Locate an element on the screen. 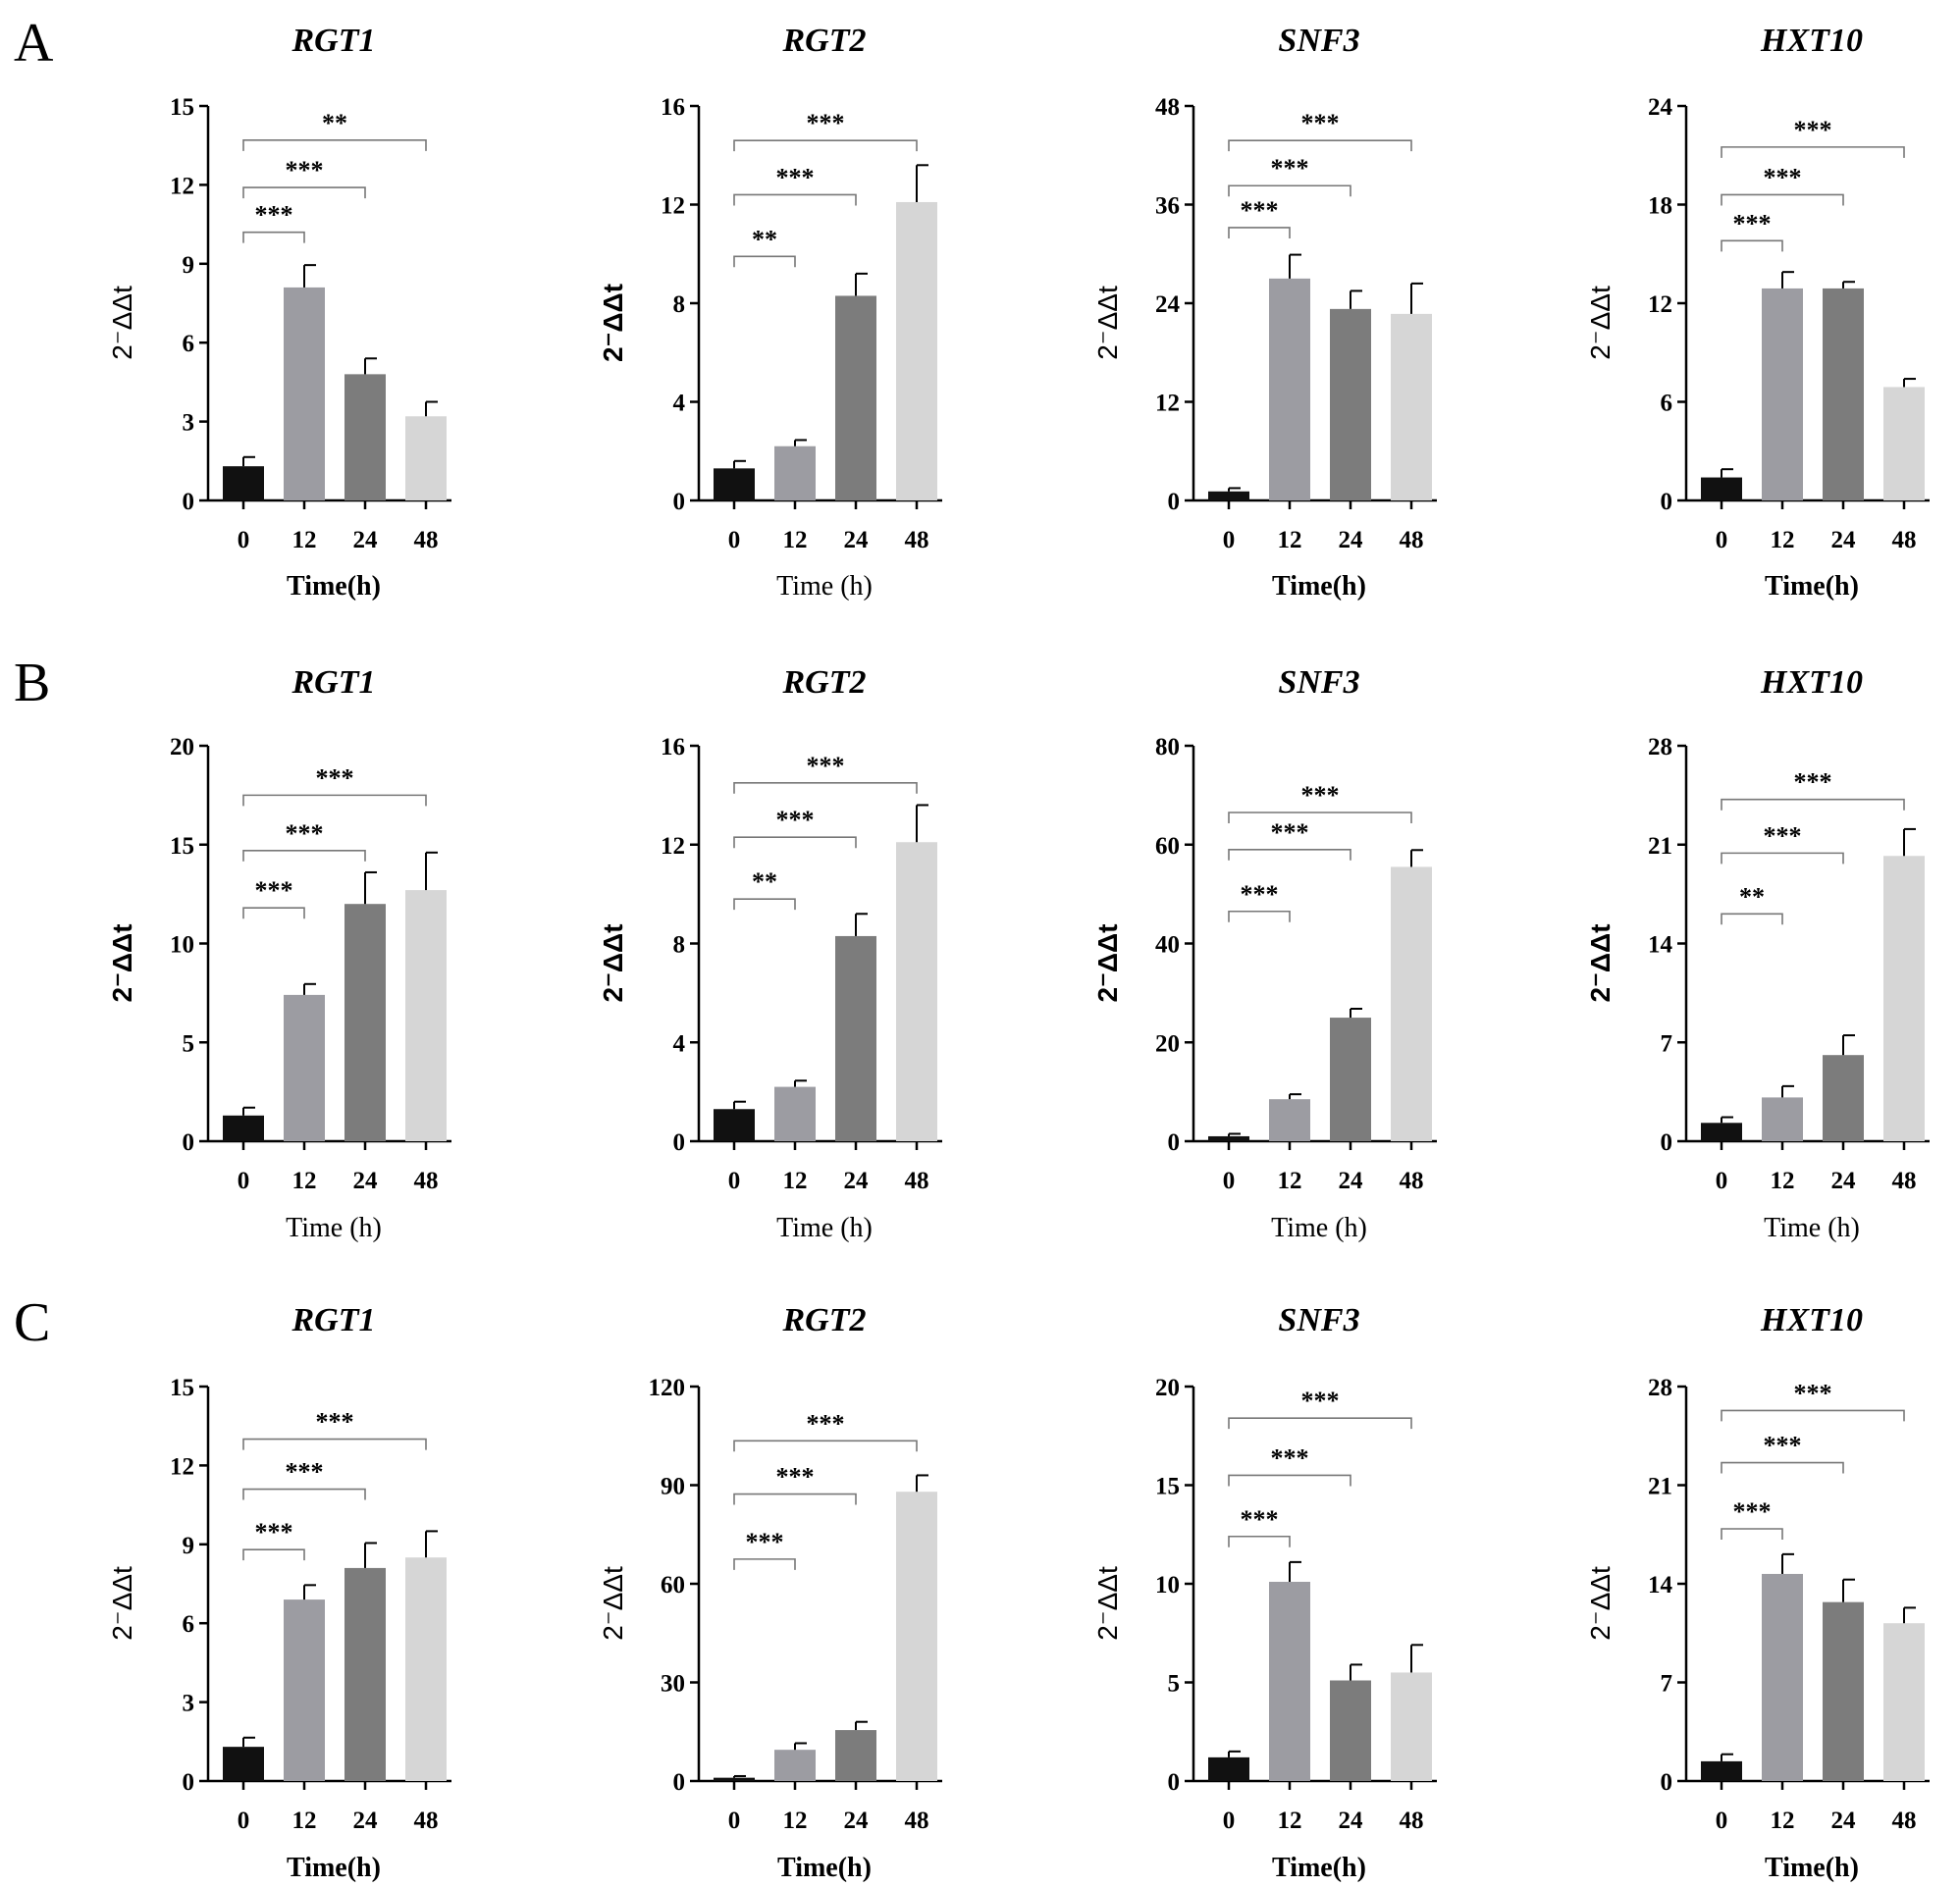 This screenshot has width=1960, height=1887. y-tick-label: 30 is located at coordinates (673, 1684).